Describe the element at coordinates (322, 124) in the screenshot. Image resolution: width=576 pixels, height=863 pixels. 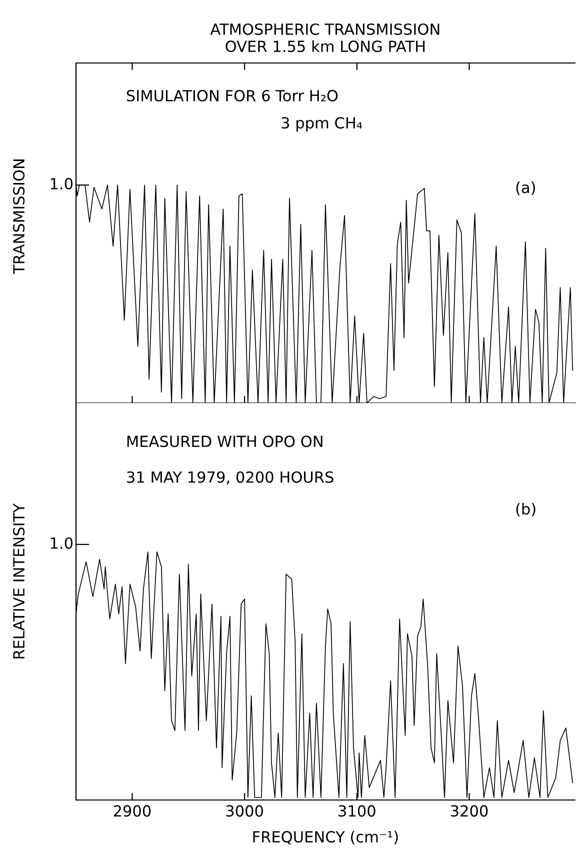
I see `text: 3 ppm CH₄` at that location.